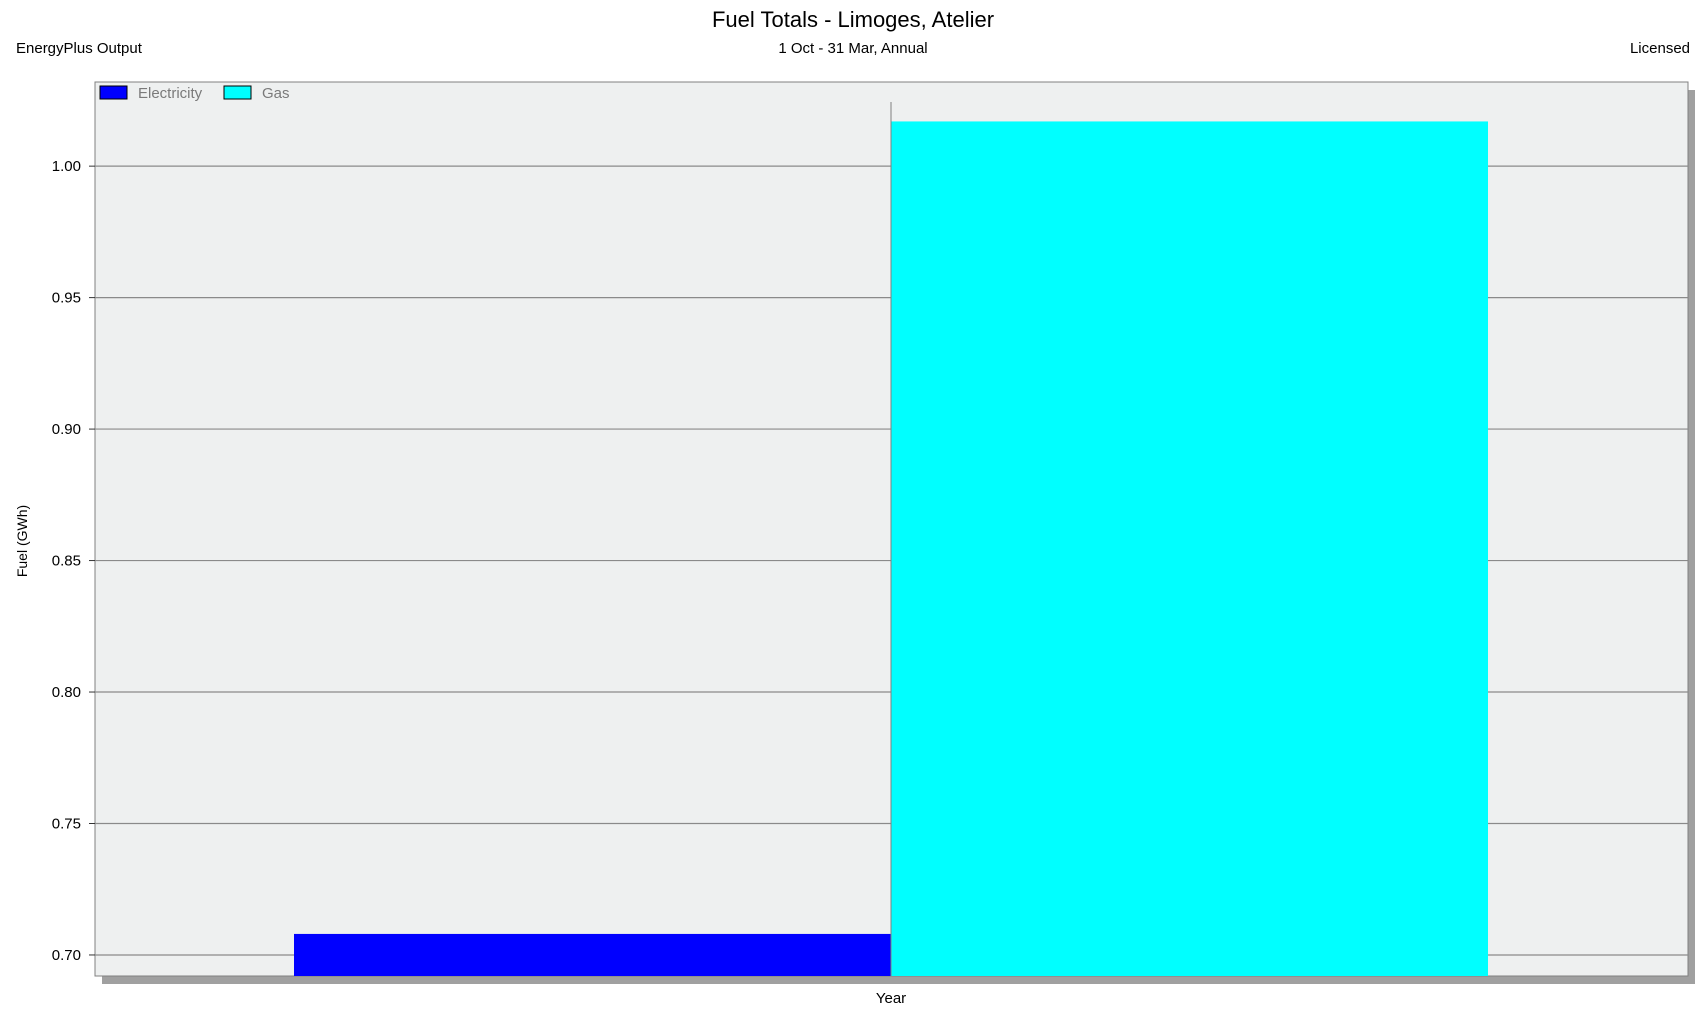 Image resolution: width=1706 pixels, height=1010 pixels. What do you see at coordinates (79, 48) in the screenshot?
I see `source-note: EnergyPlus Output` at bounding box center [79, 48].